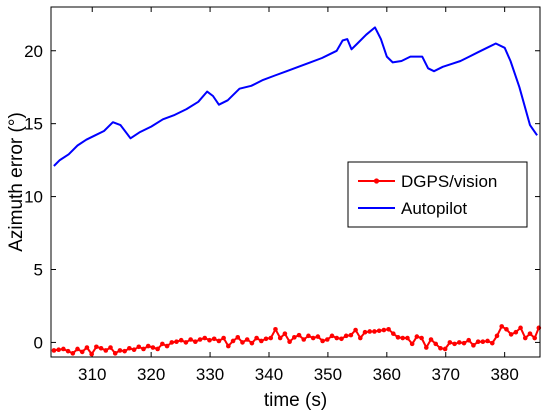 The width and height of the screenshot is (550, 418). I want to click on y-tick-label: 10, so click(33, 197).